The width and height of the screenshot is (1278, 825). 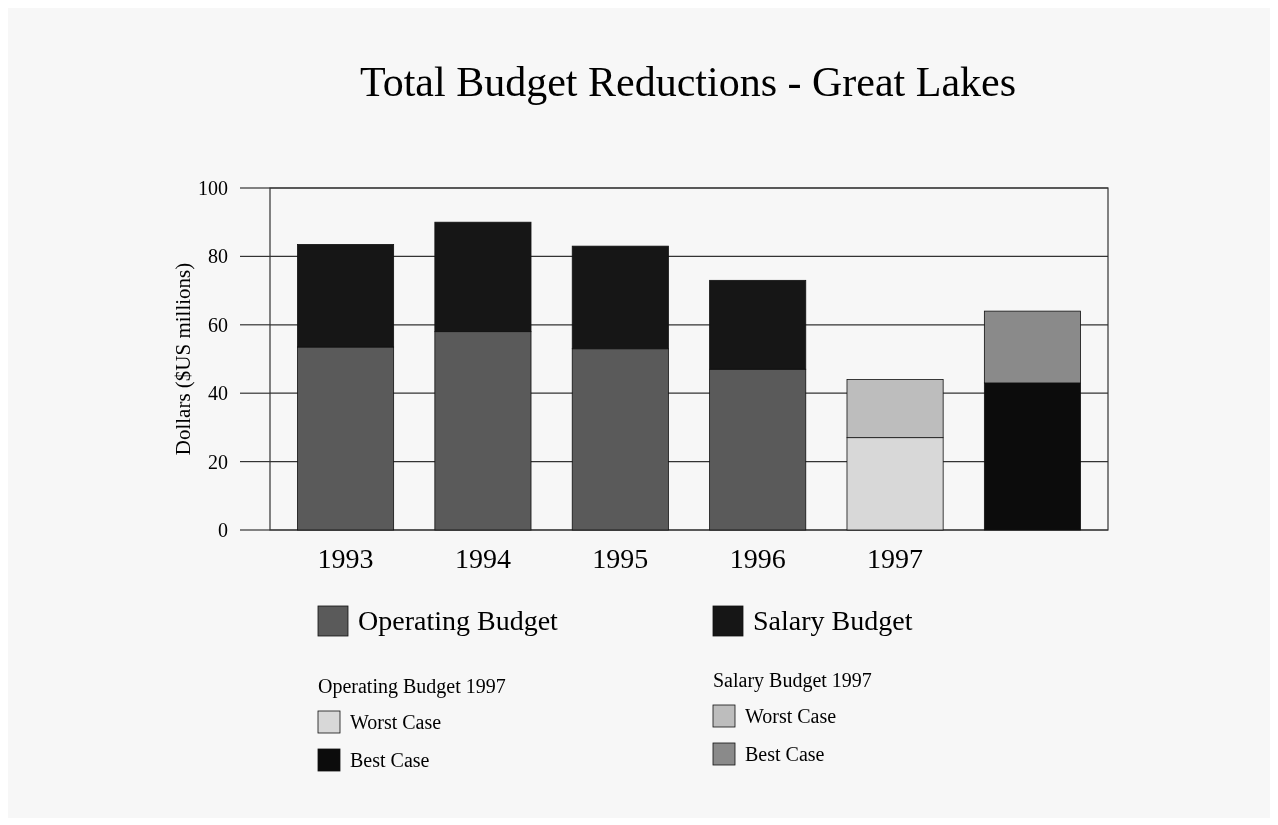 I want to click on x-tick-label: 1995, so click(x=620, y=558).